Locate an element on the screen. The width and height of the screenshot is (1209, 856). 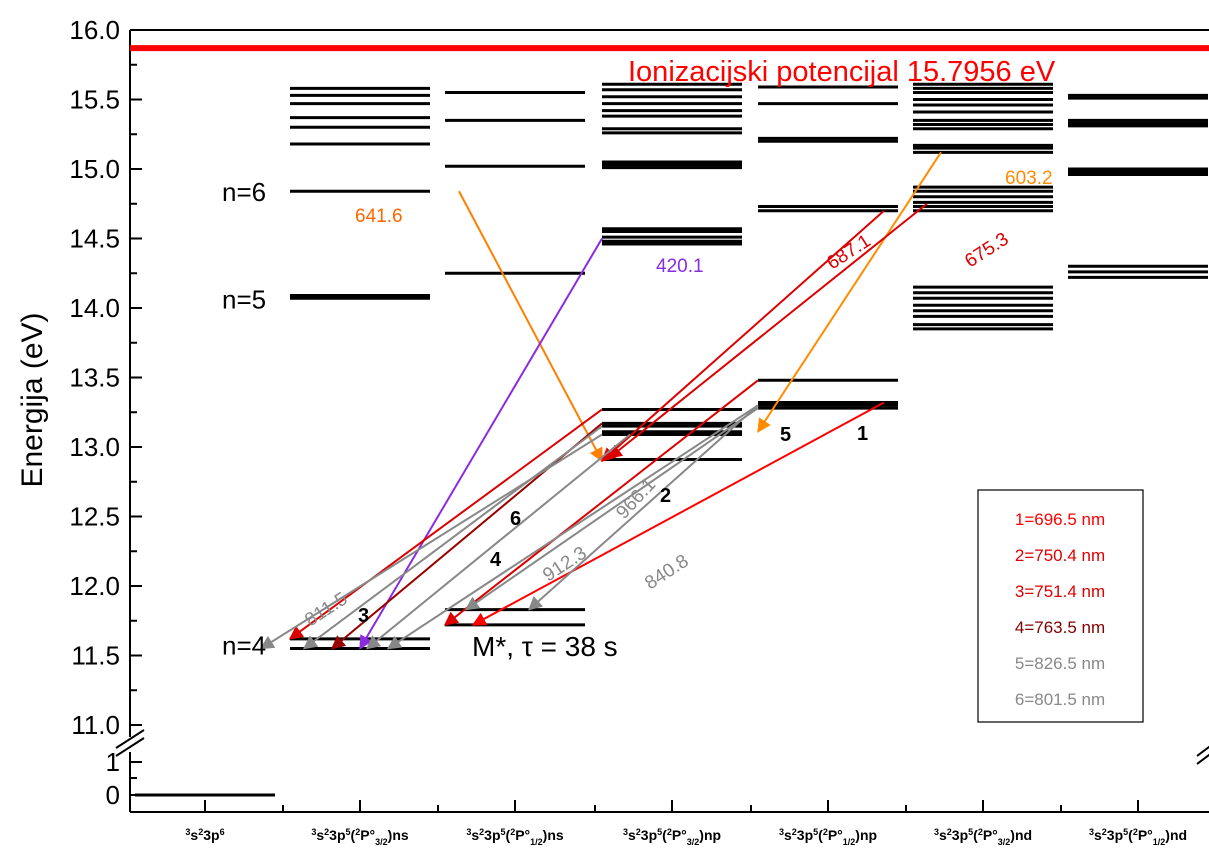
transition-label: 3 is located at coordinates (363, 616).